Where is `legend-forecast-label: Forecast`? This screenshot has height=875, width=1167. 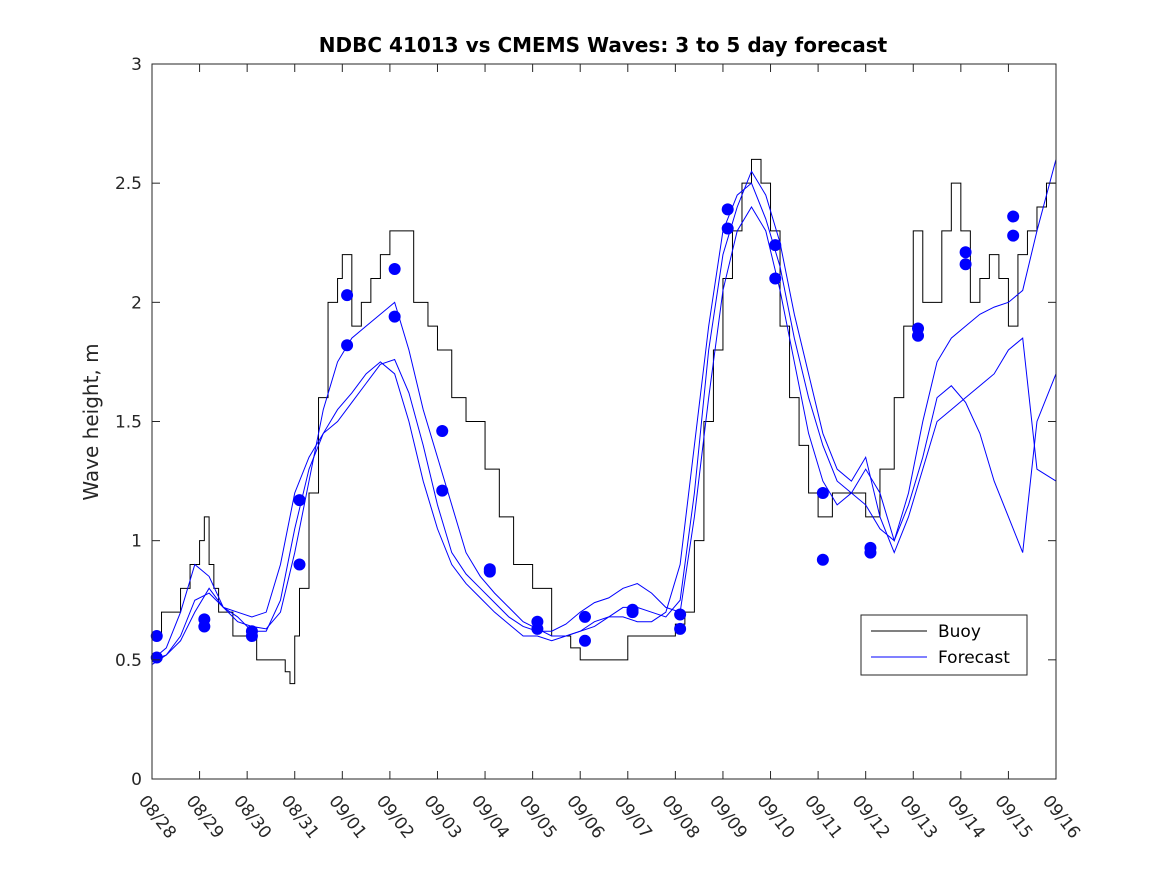 legend-forecast-label: Forecast is located at coordinates (974, 658).